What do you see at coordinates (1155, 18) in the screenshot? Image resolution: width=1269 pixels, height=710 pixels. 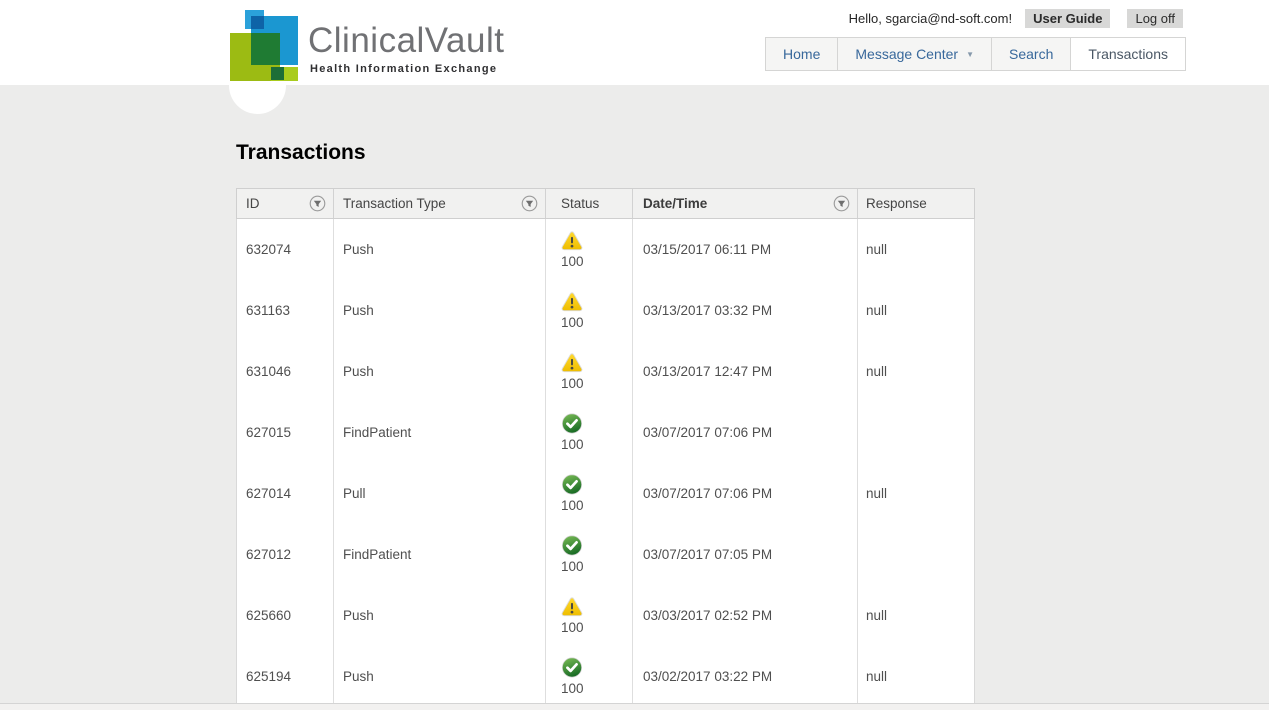 I see `log-off-button: Log off` at bounding box center [1155, 18].